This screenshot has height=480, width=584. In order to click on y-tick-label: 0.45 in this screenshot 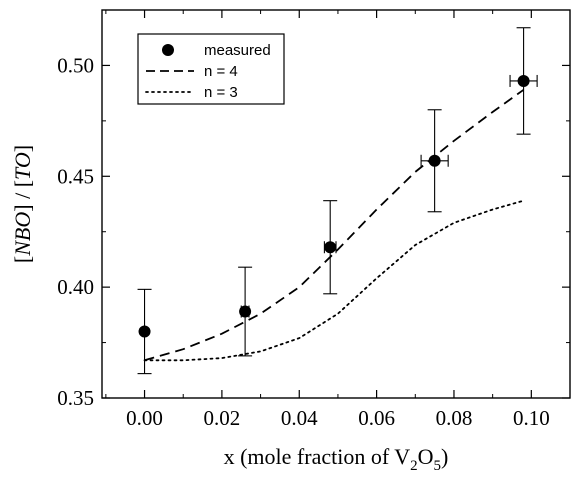, I will do `click(75, 176)`.